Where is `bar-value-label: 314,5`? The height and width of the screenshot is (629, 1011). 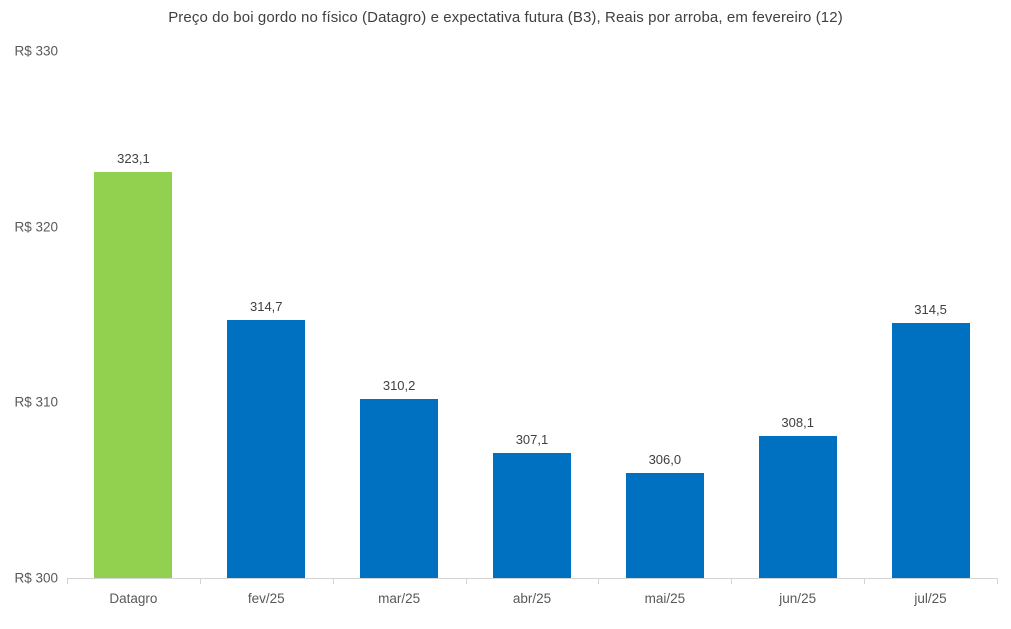
bar-value-label: 314,5 is located at coordinates (930, 310).